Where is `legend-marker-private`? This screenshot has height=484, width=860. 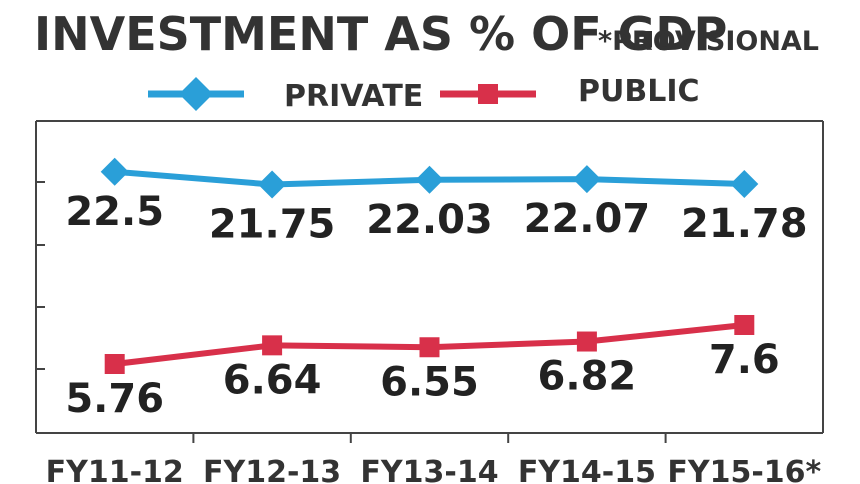 legend-marker-private is located at coordinates (196, 94).